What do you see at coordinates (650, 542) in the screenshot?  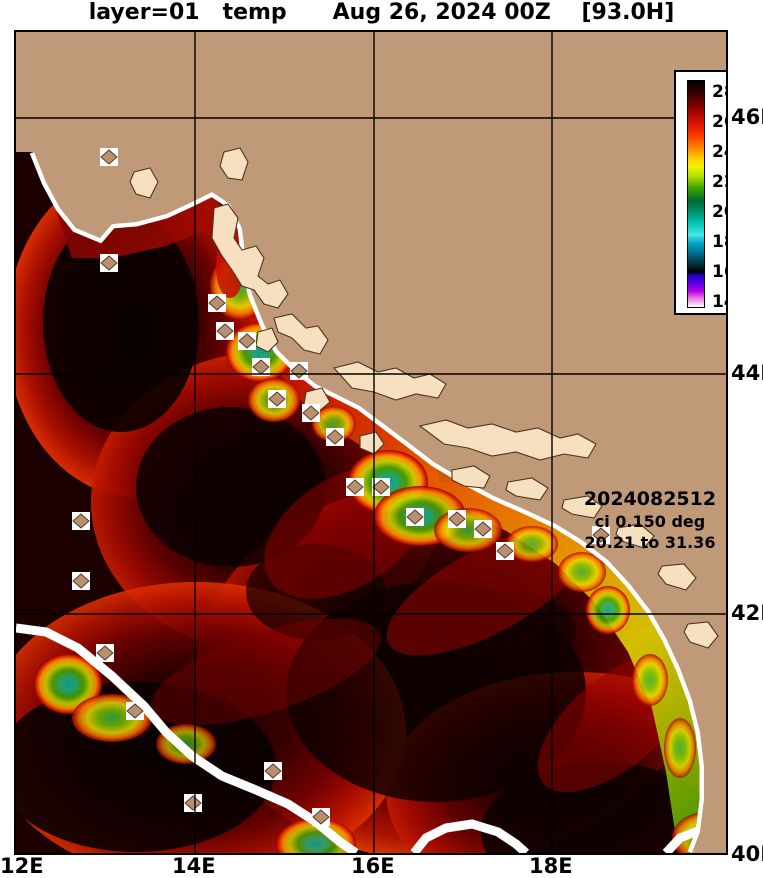 I see `annotation-range: 20.21 to 31.36` at bounding box center [650, 542].